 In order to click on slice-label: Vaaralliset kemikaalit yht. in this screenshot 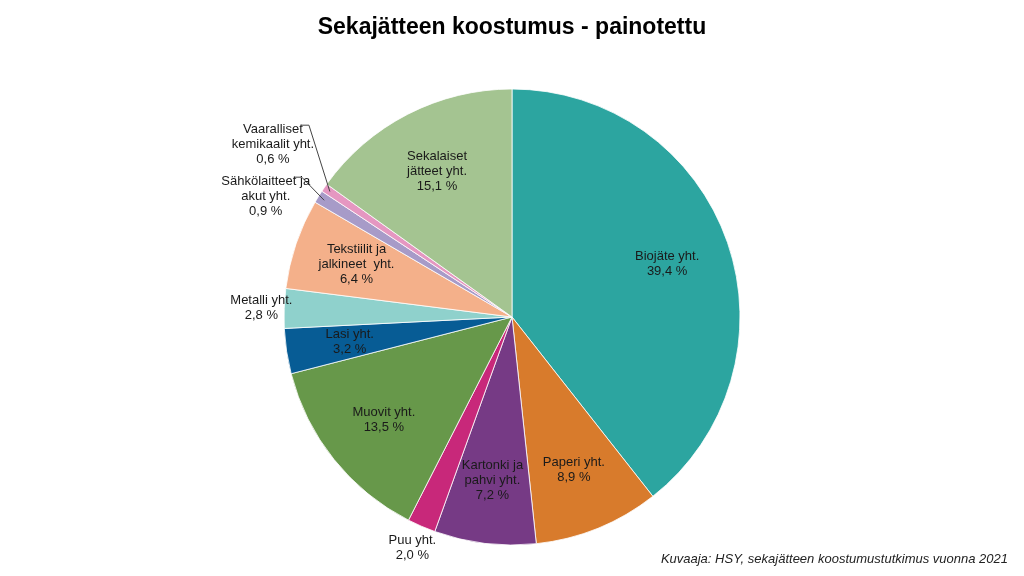, I will do `click(273, 136)`.